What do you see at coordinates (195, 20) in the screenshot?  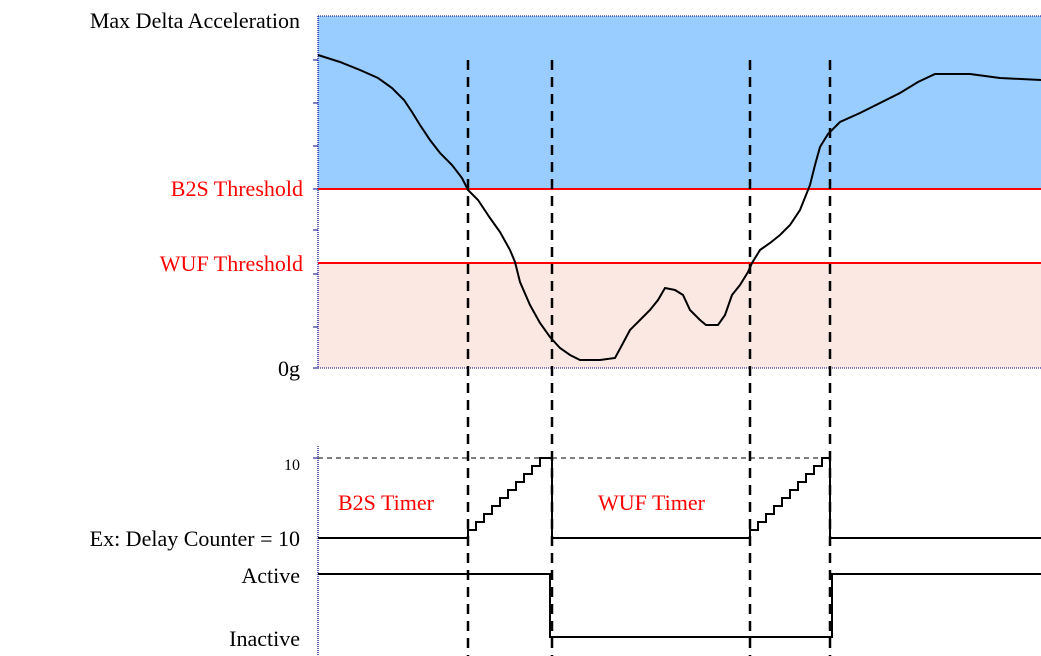 I see `y-axis-title: Max Delta Acceleration` at bounding box center [195, 20].